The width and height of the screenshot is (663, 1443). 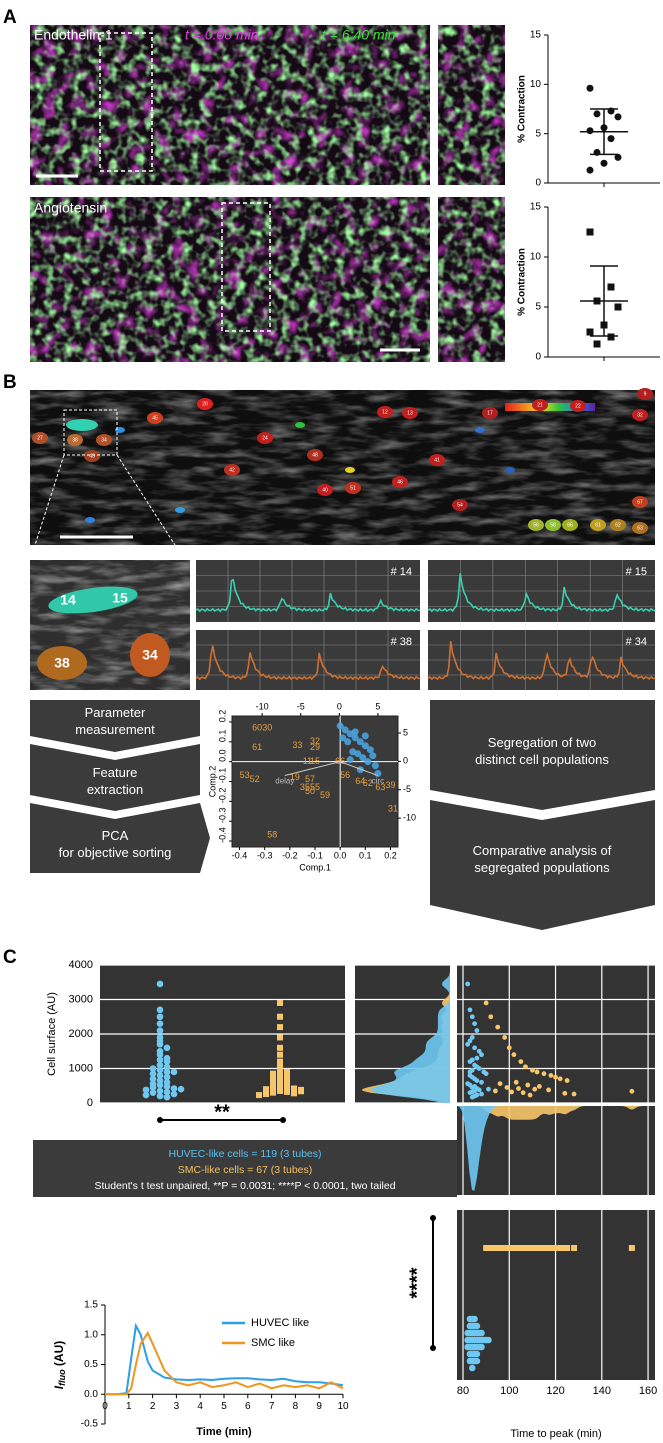 I want to click on x-tick-label: 160, so click(x=648, y=1391).